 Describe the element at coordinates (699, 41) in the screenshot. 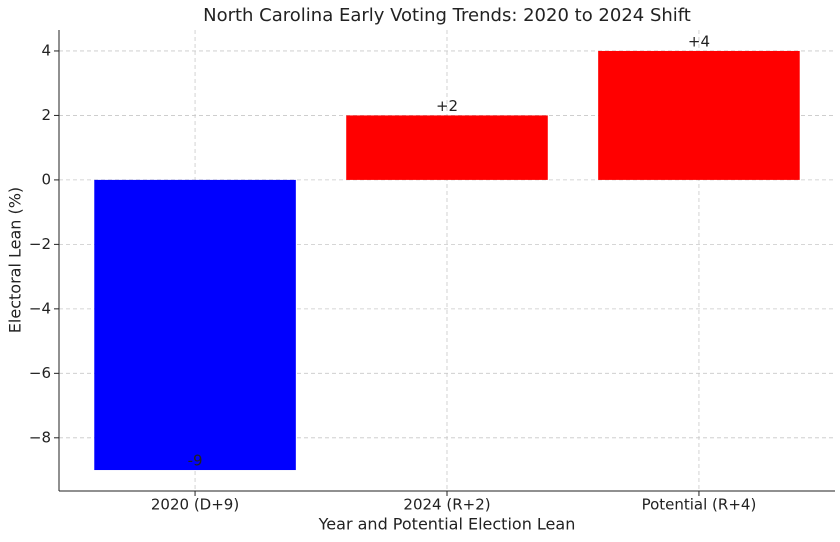

I see `data-label: +4` at that location.